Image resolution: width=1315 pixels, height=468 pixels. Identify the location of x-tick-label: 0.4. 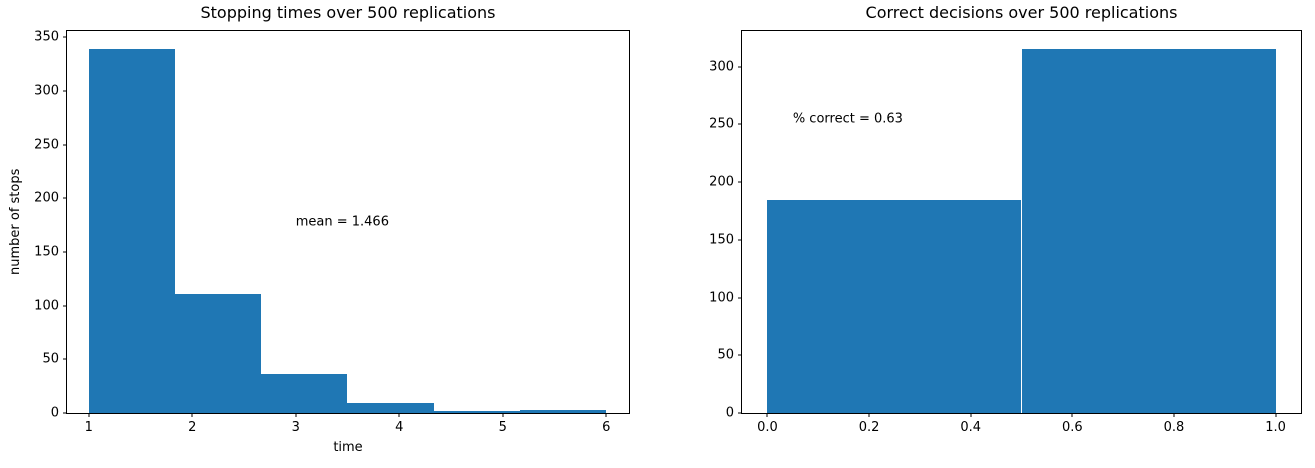
(971, 427).